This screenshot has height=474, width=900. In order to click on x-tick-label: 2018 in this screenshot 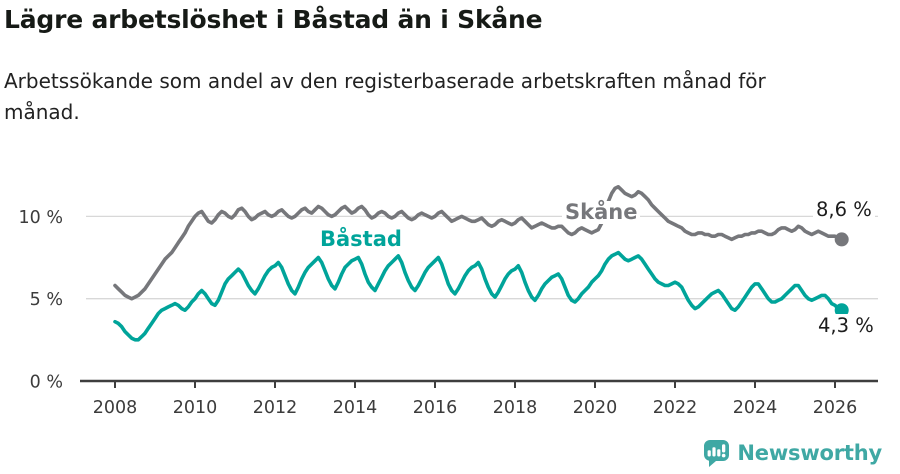, I will do `click(515, 408)`.